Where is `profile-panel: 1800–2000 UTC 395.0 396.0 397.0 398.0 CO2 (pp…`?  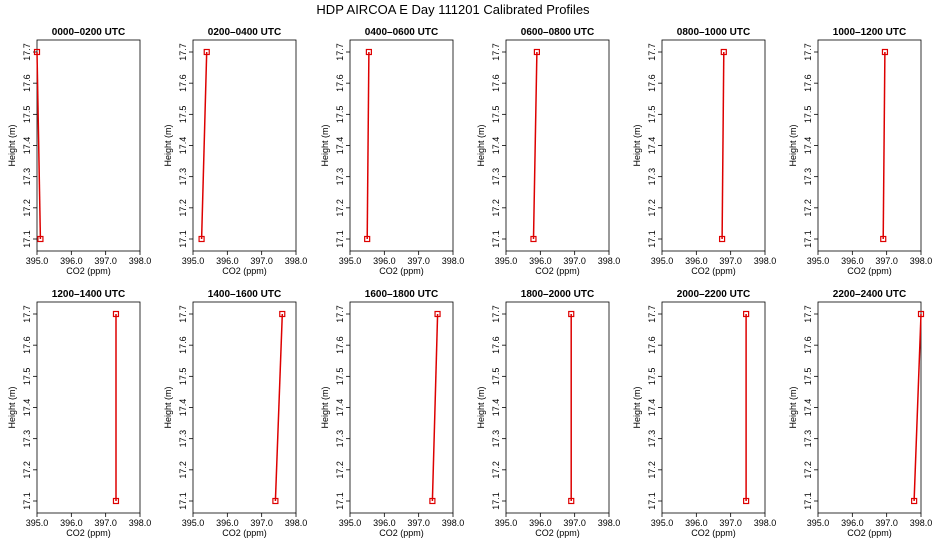 profile-panel: 1800–2000 UTC 395.0 396.0 397.0 398.0 CO2 (pp… is located at coordinates (548, 413).